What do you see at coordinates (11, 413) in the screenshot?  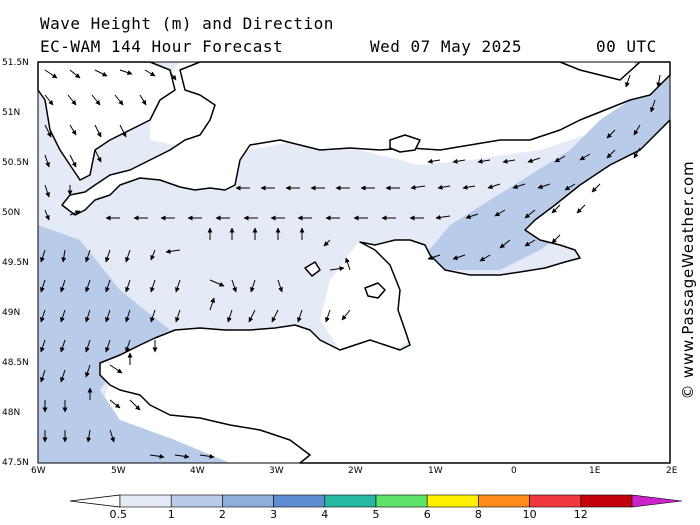 I see `lat-label-48n: 48N` at bounding box center [11, 413].